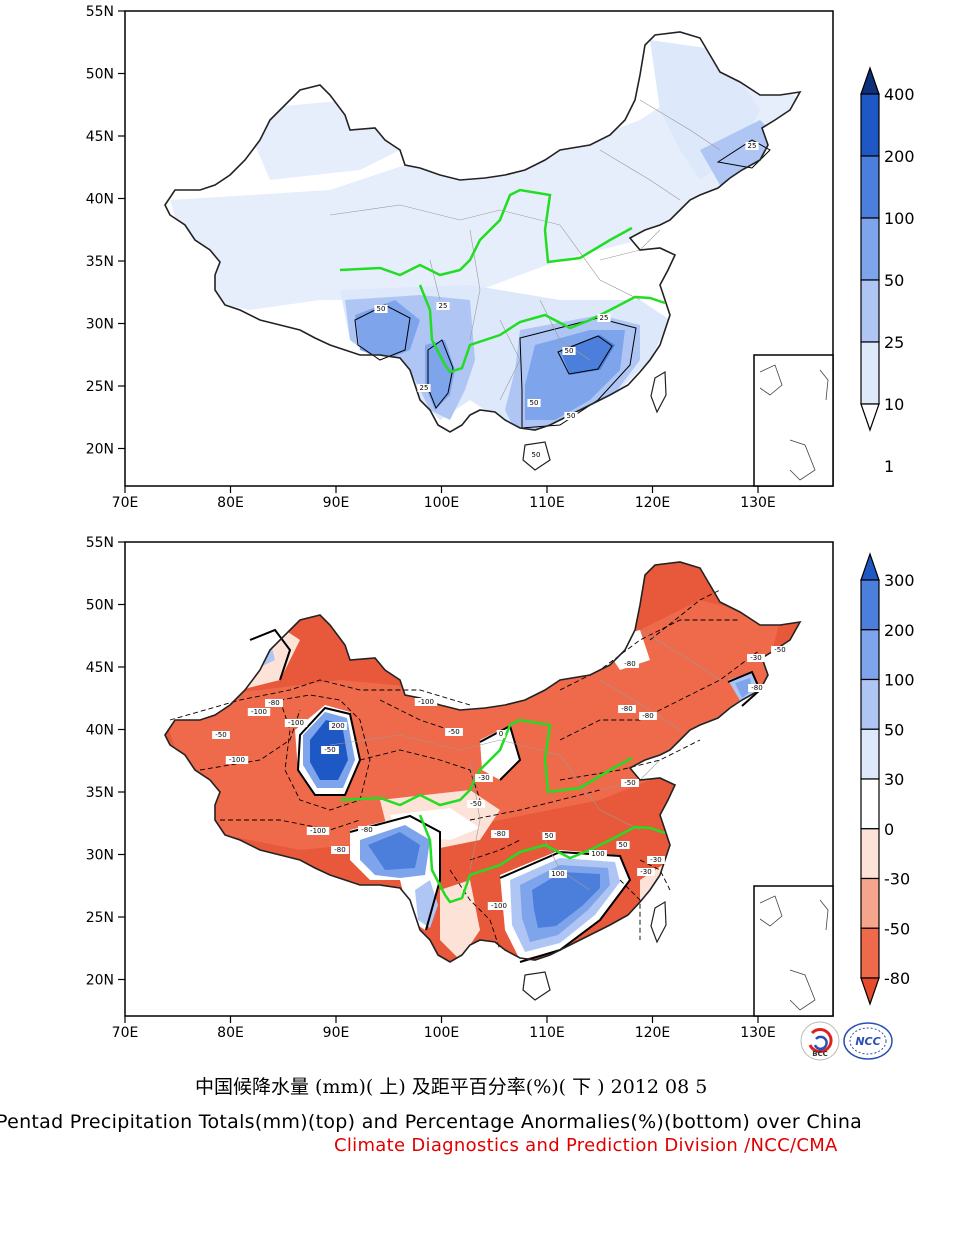 The width and height of the screenshot is (960, 1243). What do you see at coordinates (899, 680) in the screenshot?
I see `colorbar-label: 100` at bounding box center [899, 680].